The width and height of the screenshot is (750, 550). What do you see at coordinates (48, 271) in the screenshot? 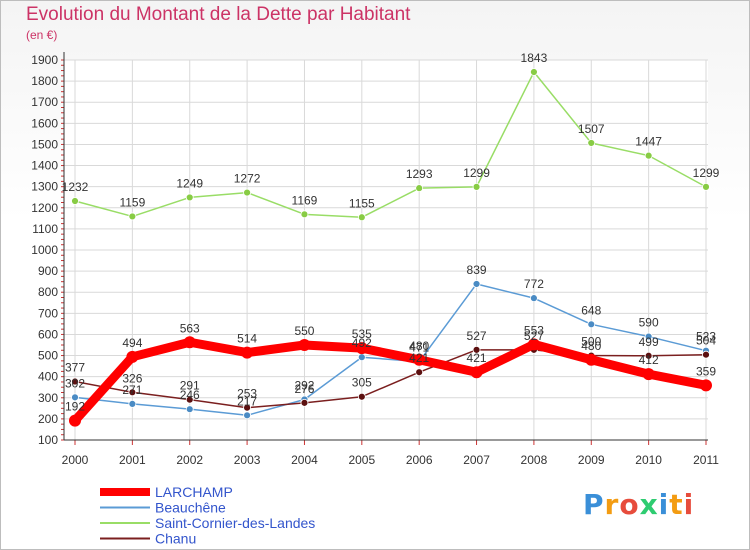
I see `y-tick-label: 900` at bounding box center [48, 271].